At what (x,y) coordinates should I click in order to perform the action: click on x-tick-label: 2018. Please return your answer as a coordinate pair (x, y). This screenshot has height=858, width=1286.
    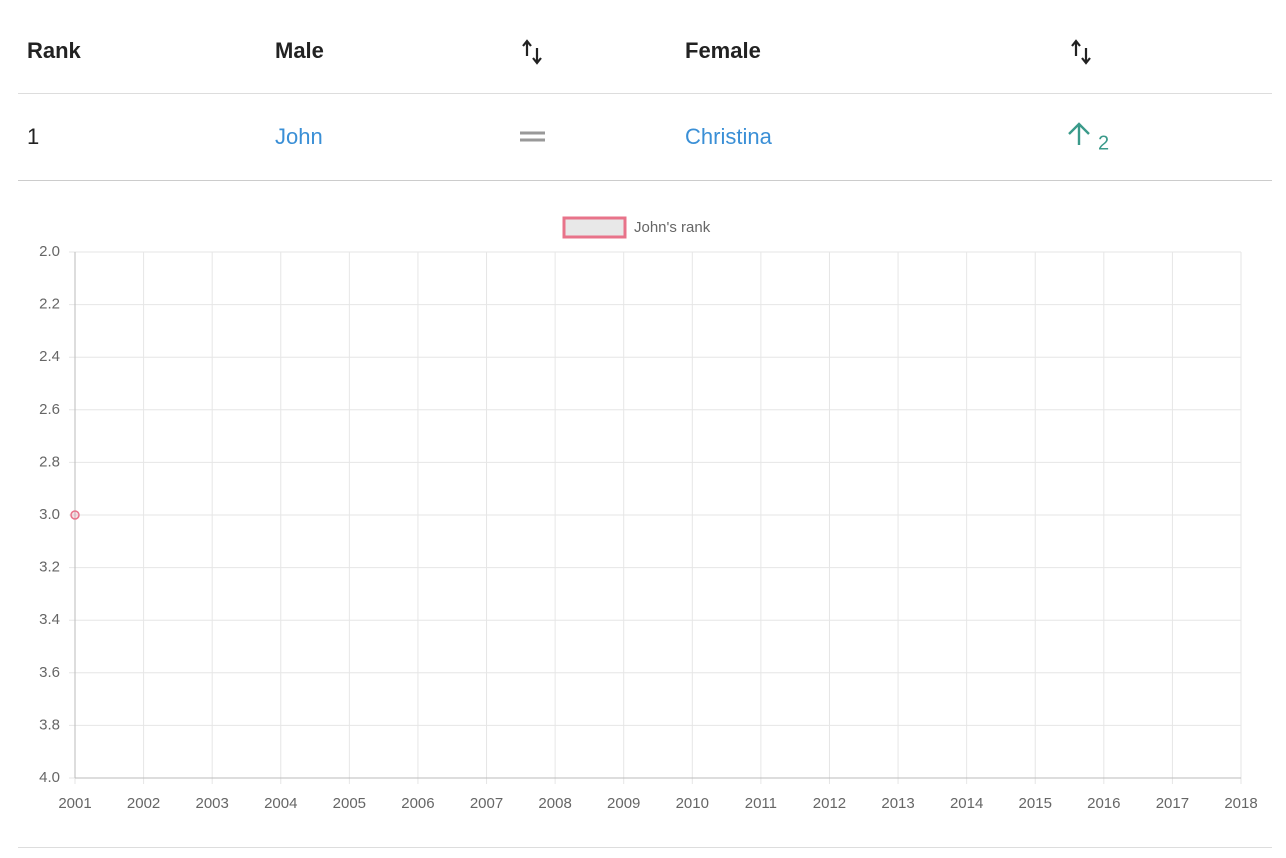
    Looking at the image, I should click on (1240, 803).